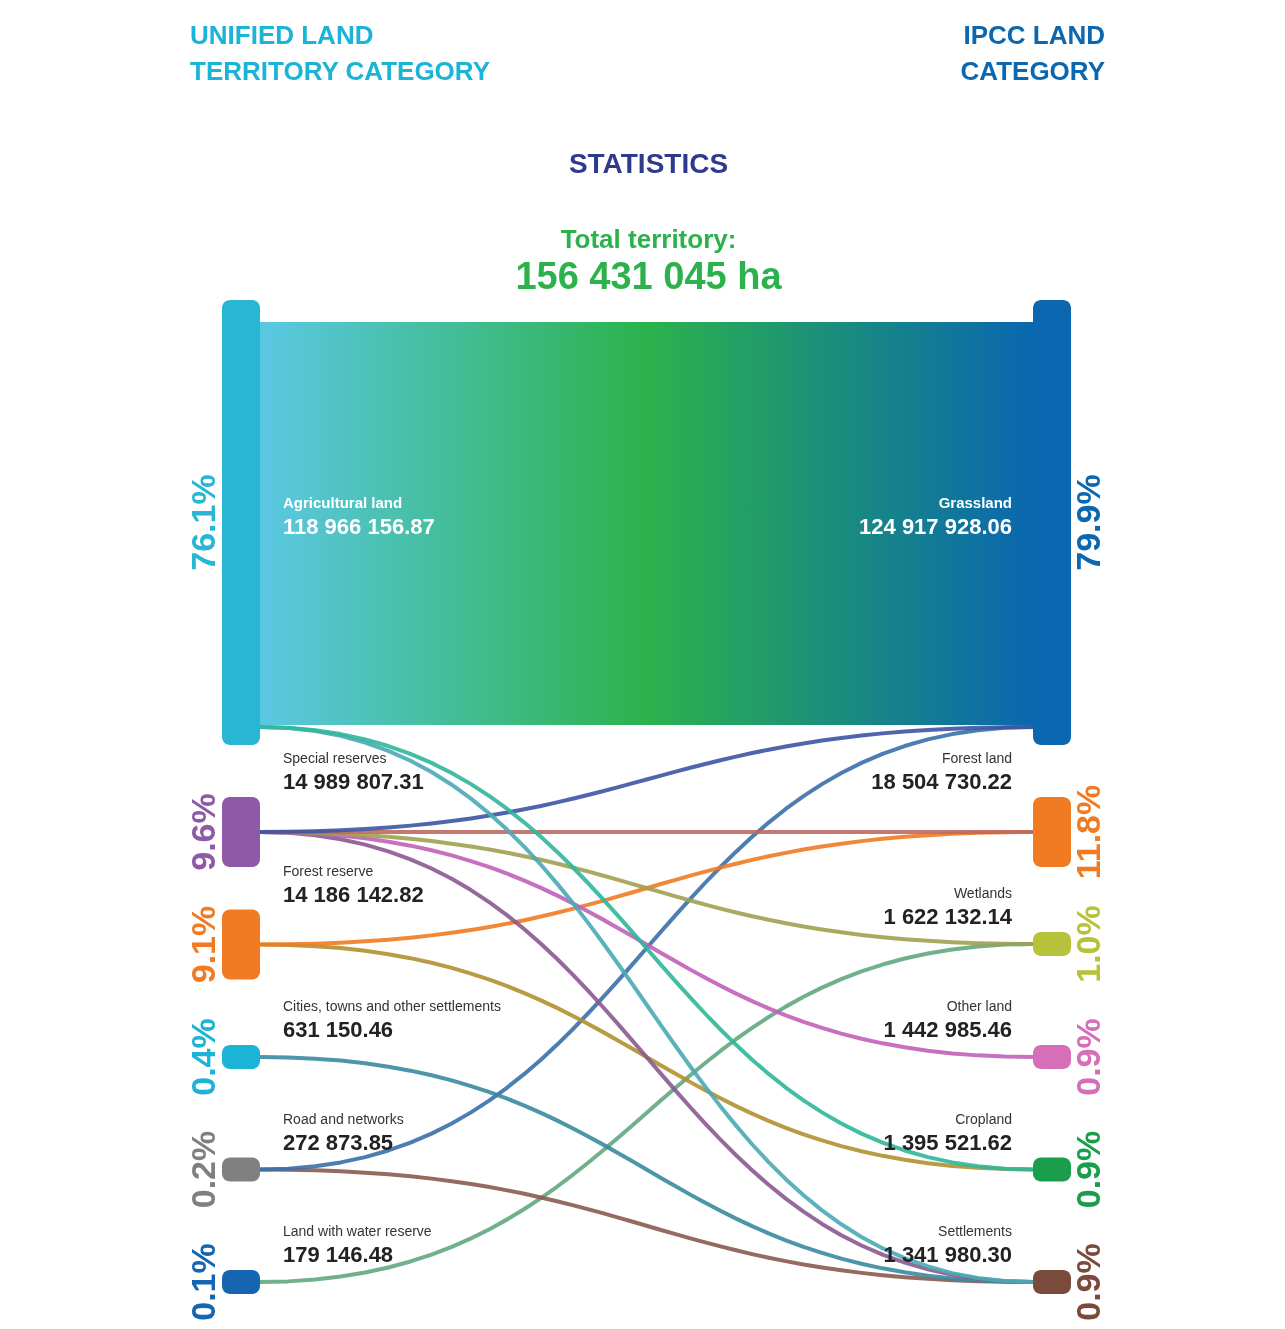  I want to click on data-label: 272 873.85, so click(338, 1142).